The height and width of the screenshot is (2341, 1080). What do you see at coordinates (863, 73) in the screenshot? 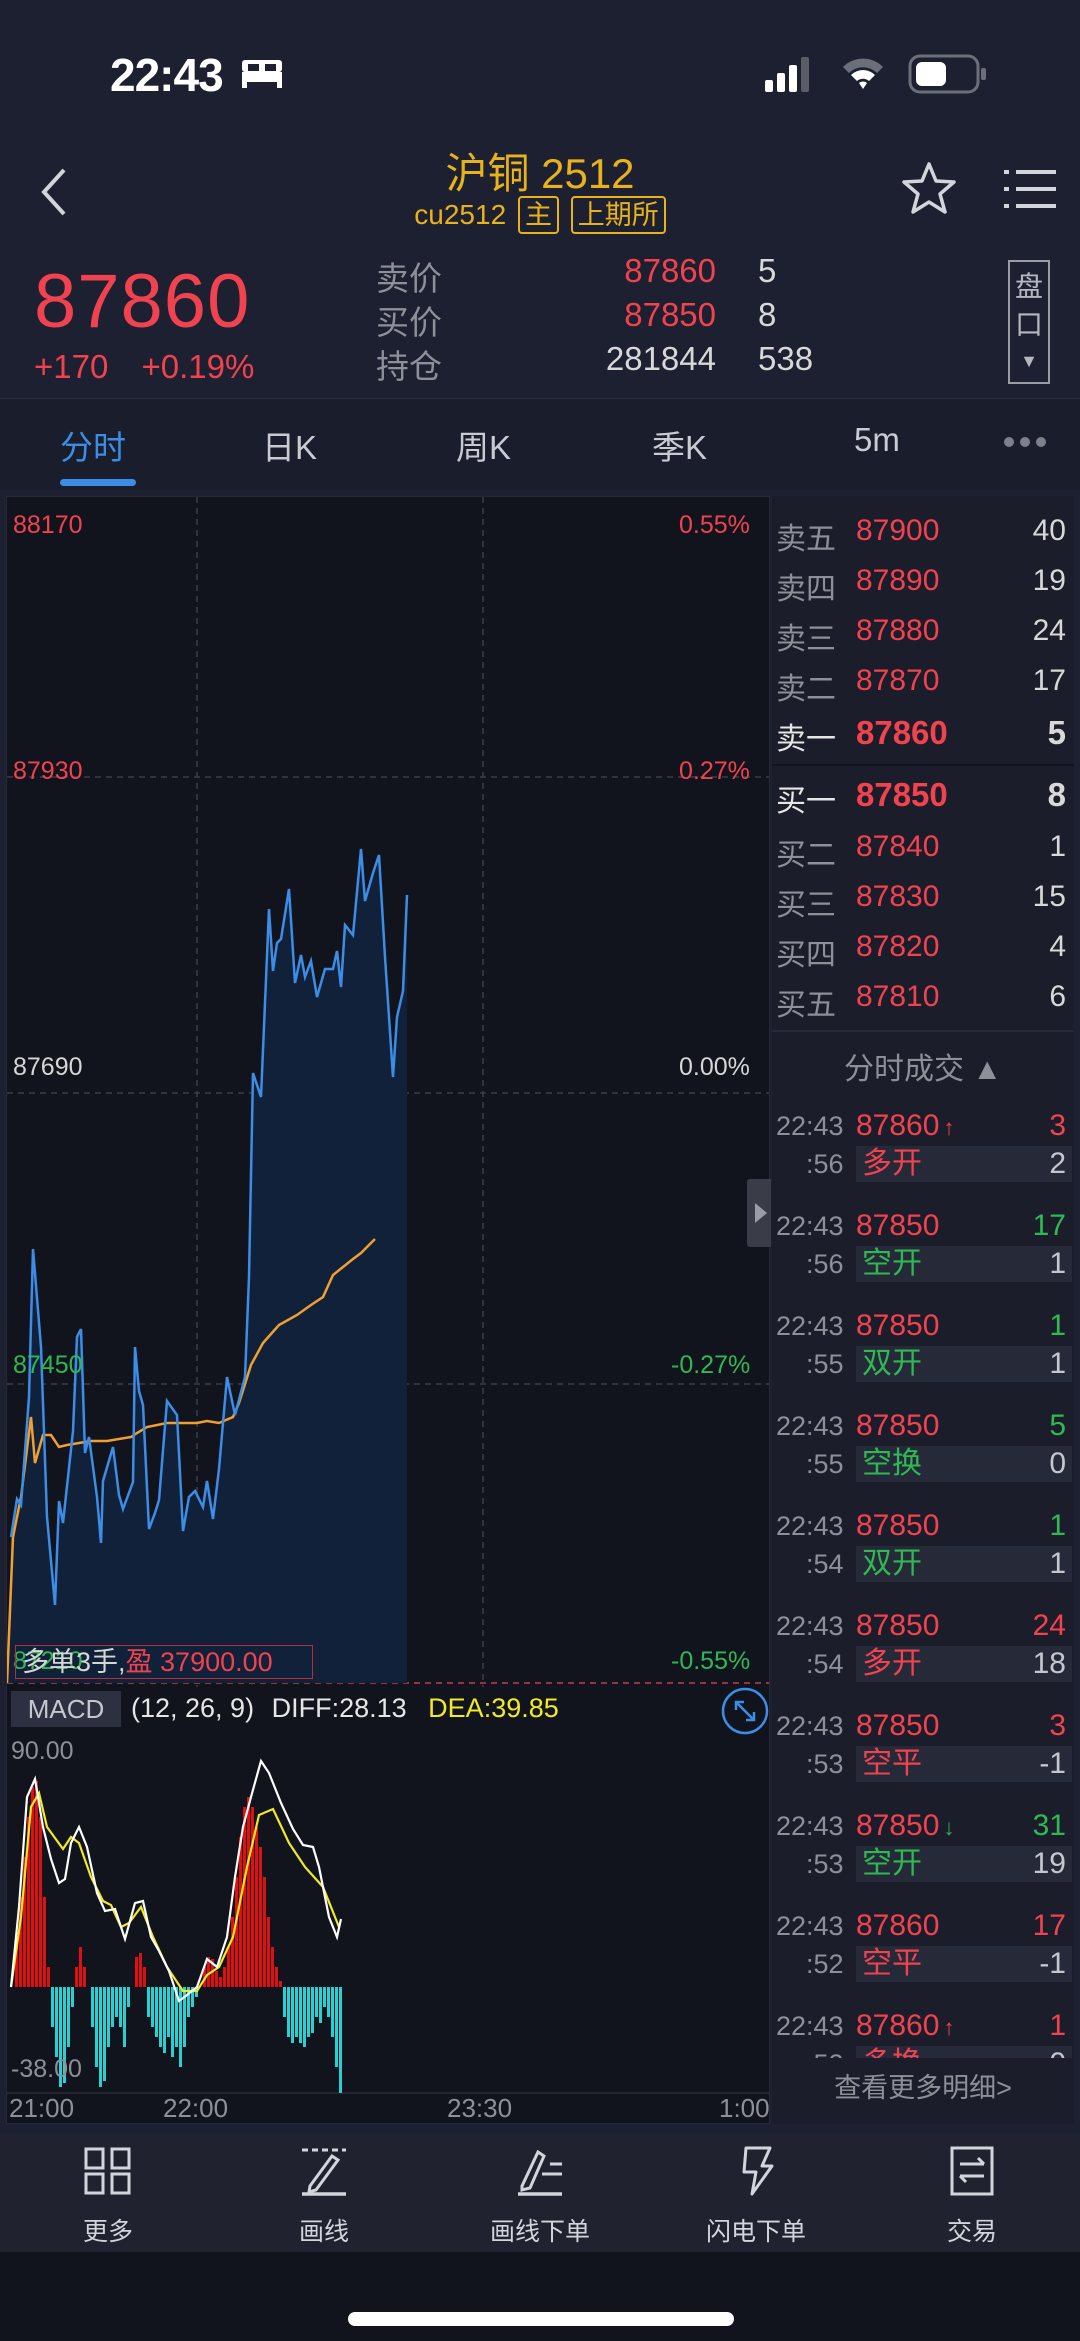
I see `wifi-icon` at bounding box center [863, 73].